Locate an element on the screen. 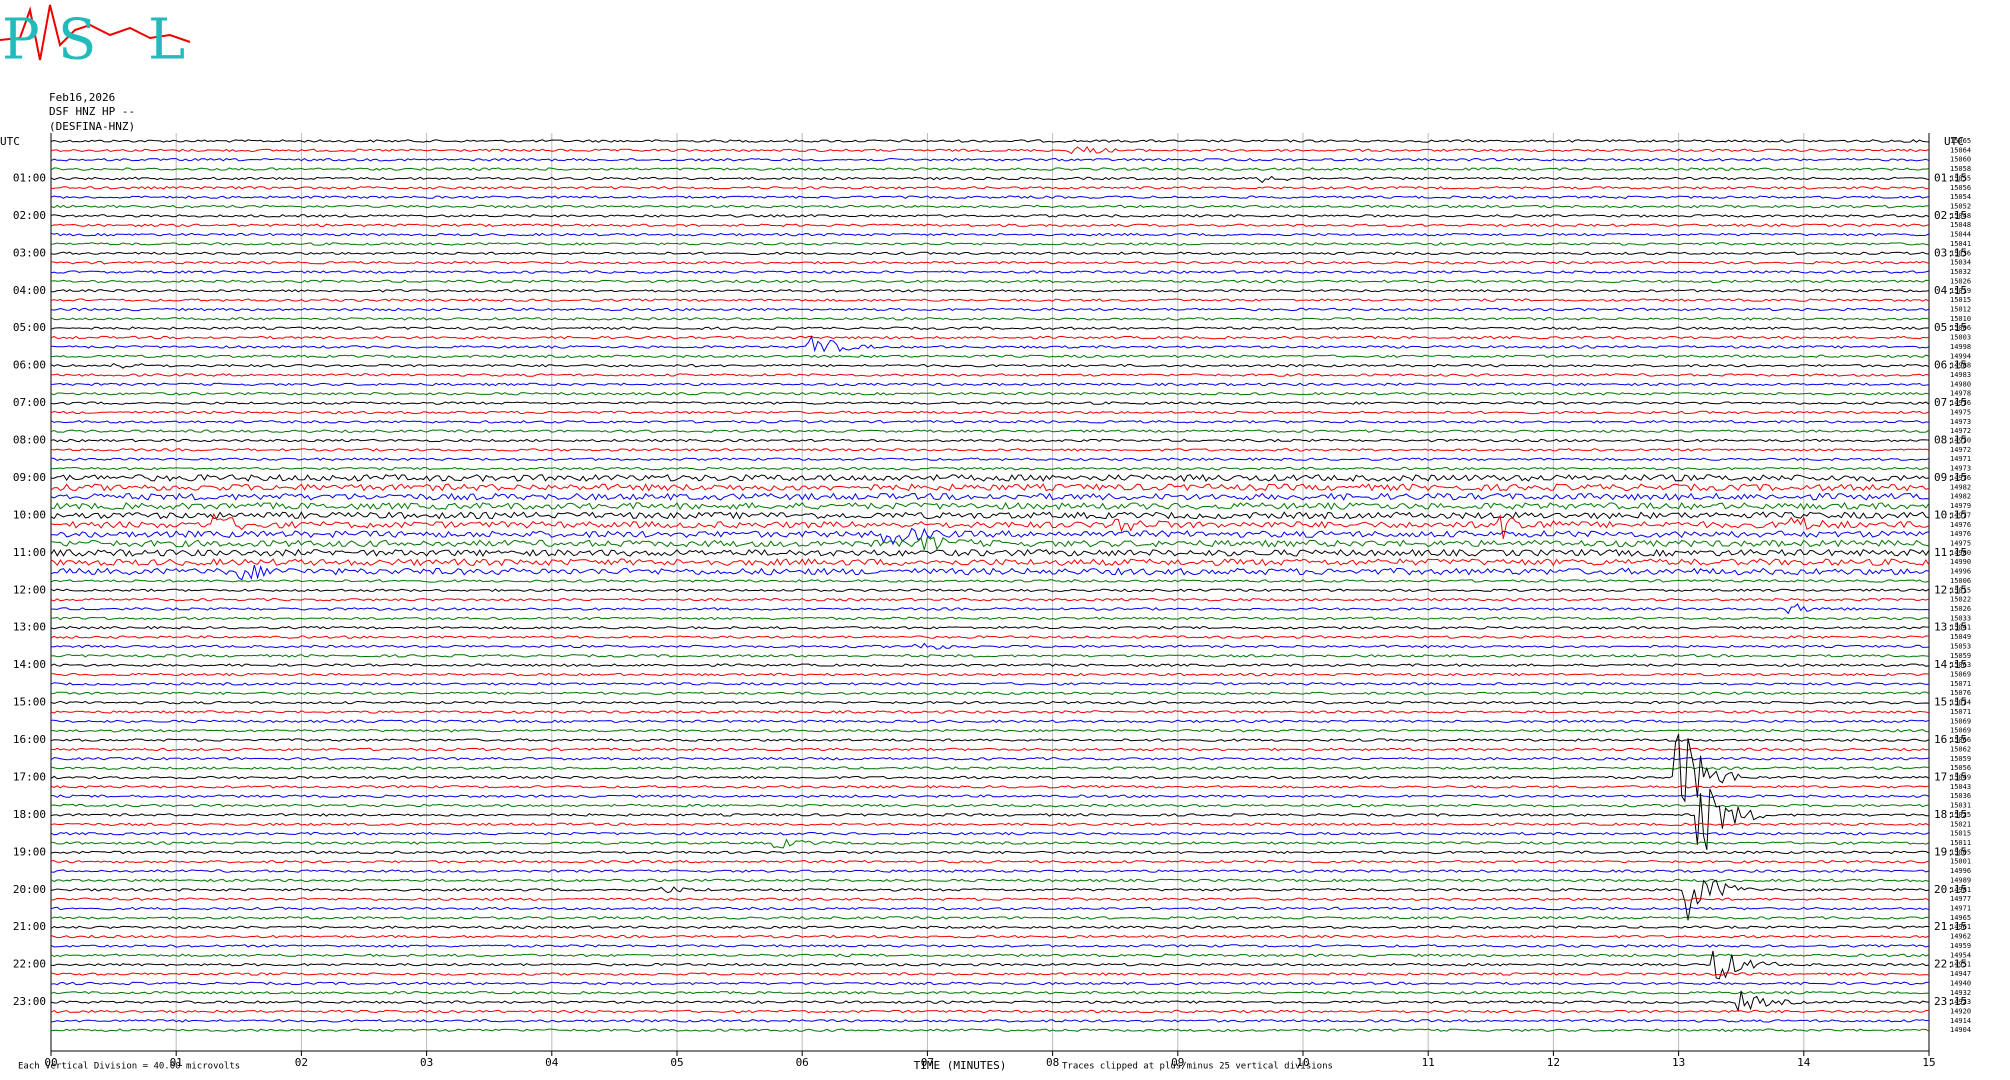  trace-offset: 15022 is located at coordinates (1960, 600).